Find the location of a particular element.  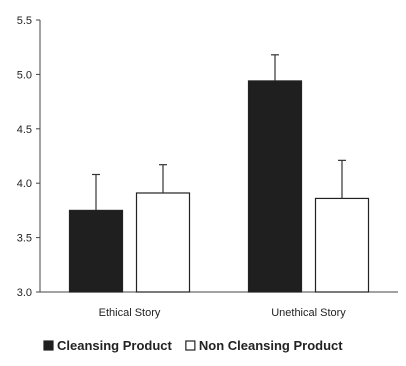

category-labels: Ethical Story Unethical Story is located at coordinates (223, 313).